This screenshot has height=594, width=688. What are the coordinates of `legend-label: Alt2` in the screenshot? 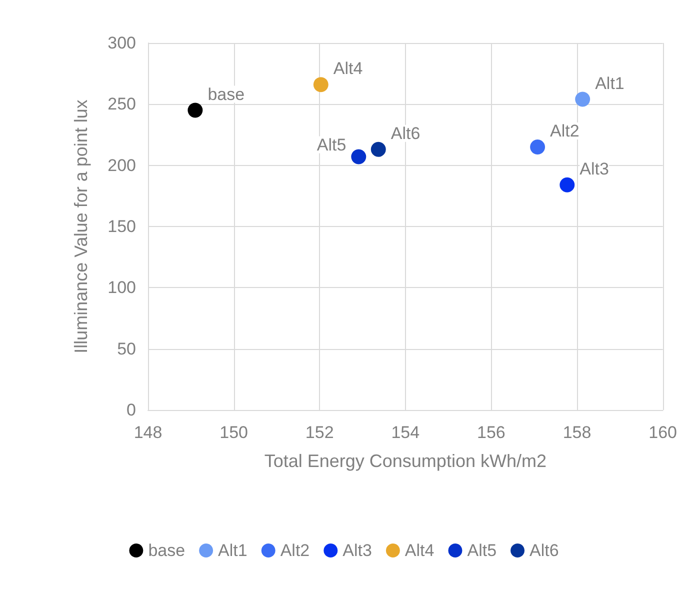 It's located at (295, 550).